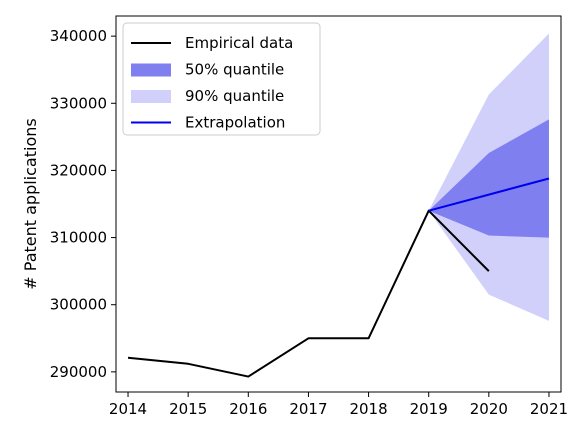 This screenshot has height=436, width=581. What do you see at coordinates (78, 372) in the screenshot?
I see `y-tick-label: 290000` at bounding box center [78, 372].